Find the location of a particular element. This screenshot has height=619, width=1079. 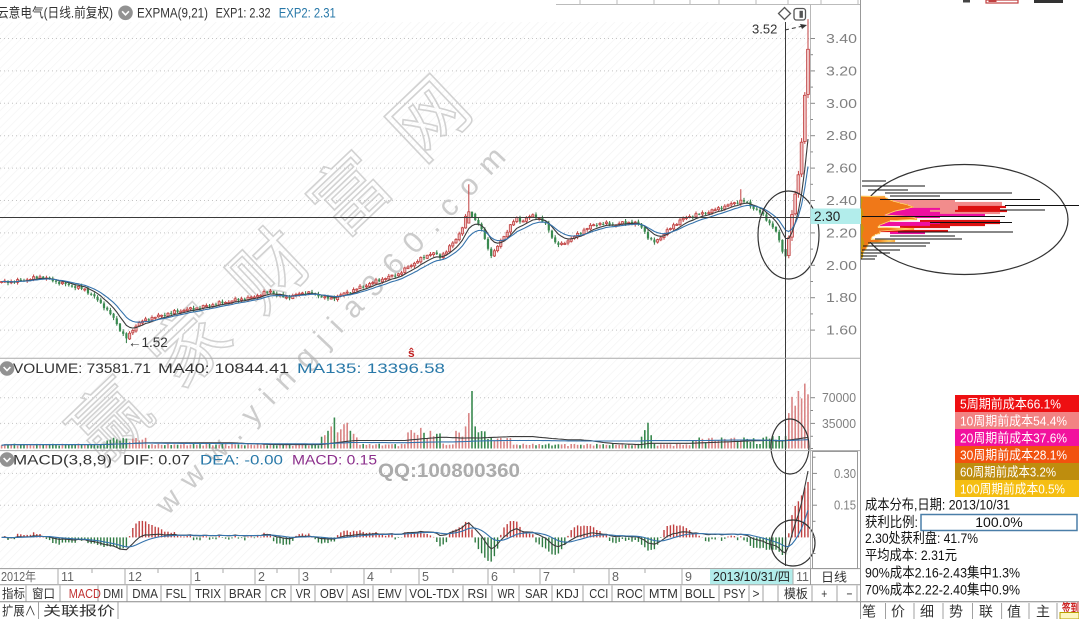

svg-text: 0.15 is located at coordinates (845, 505).